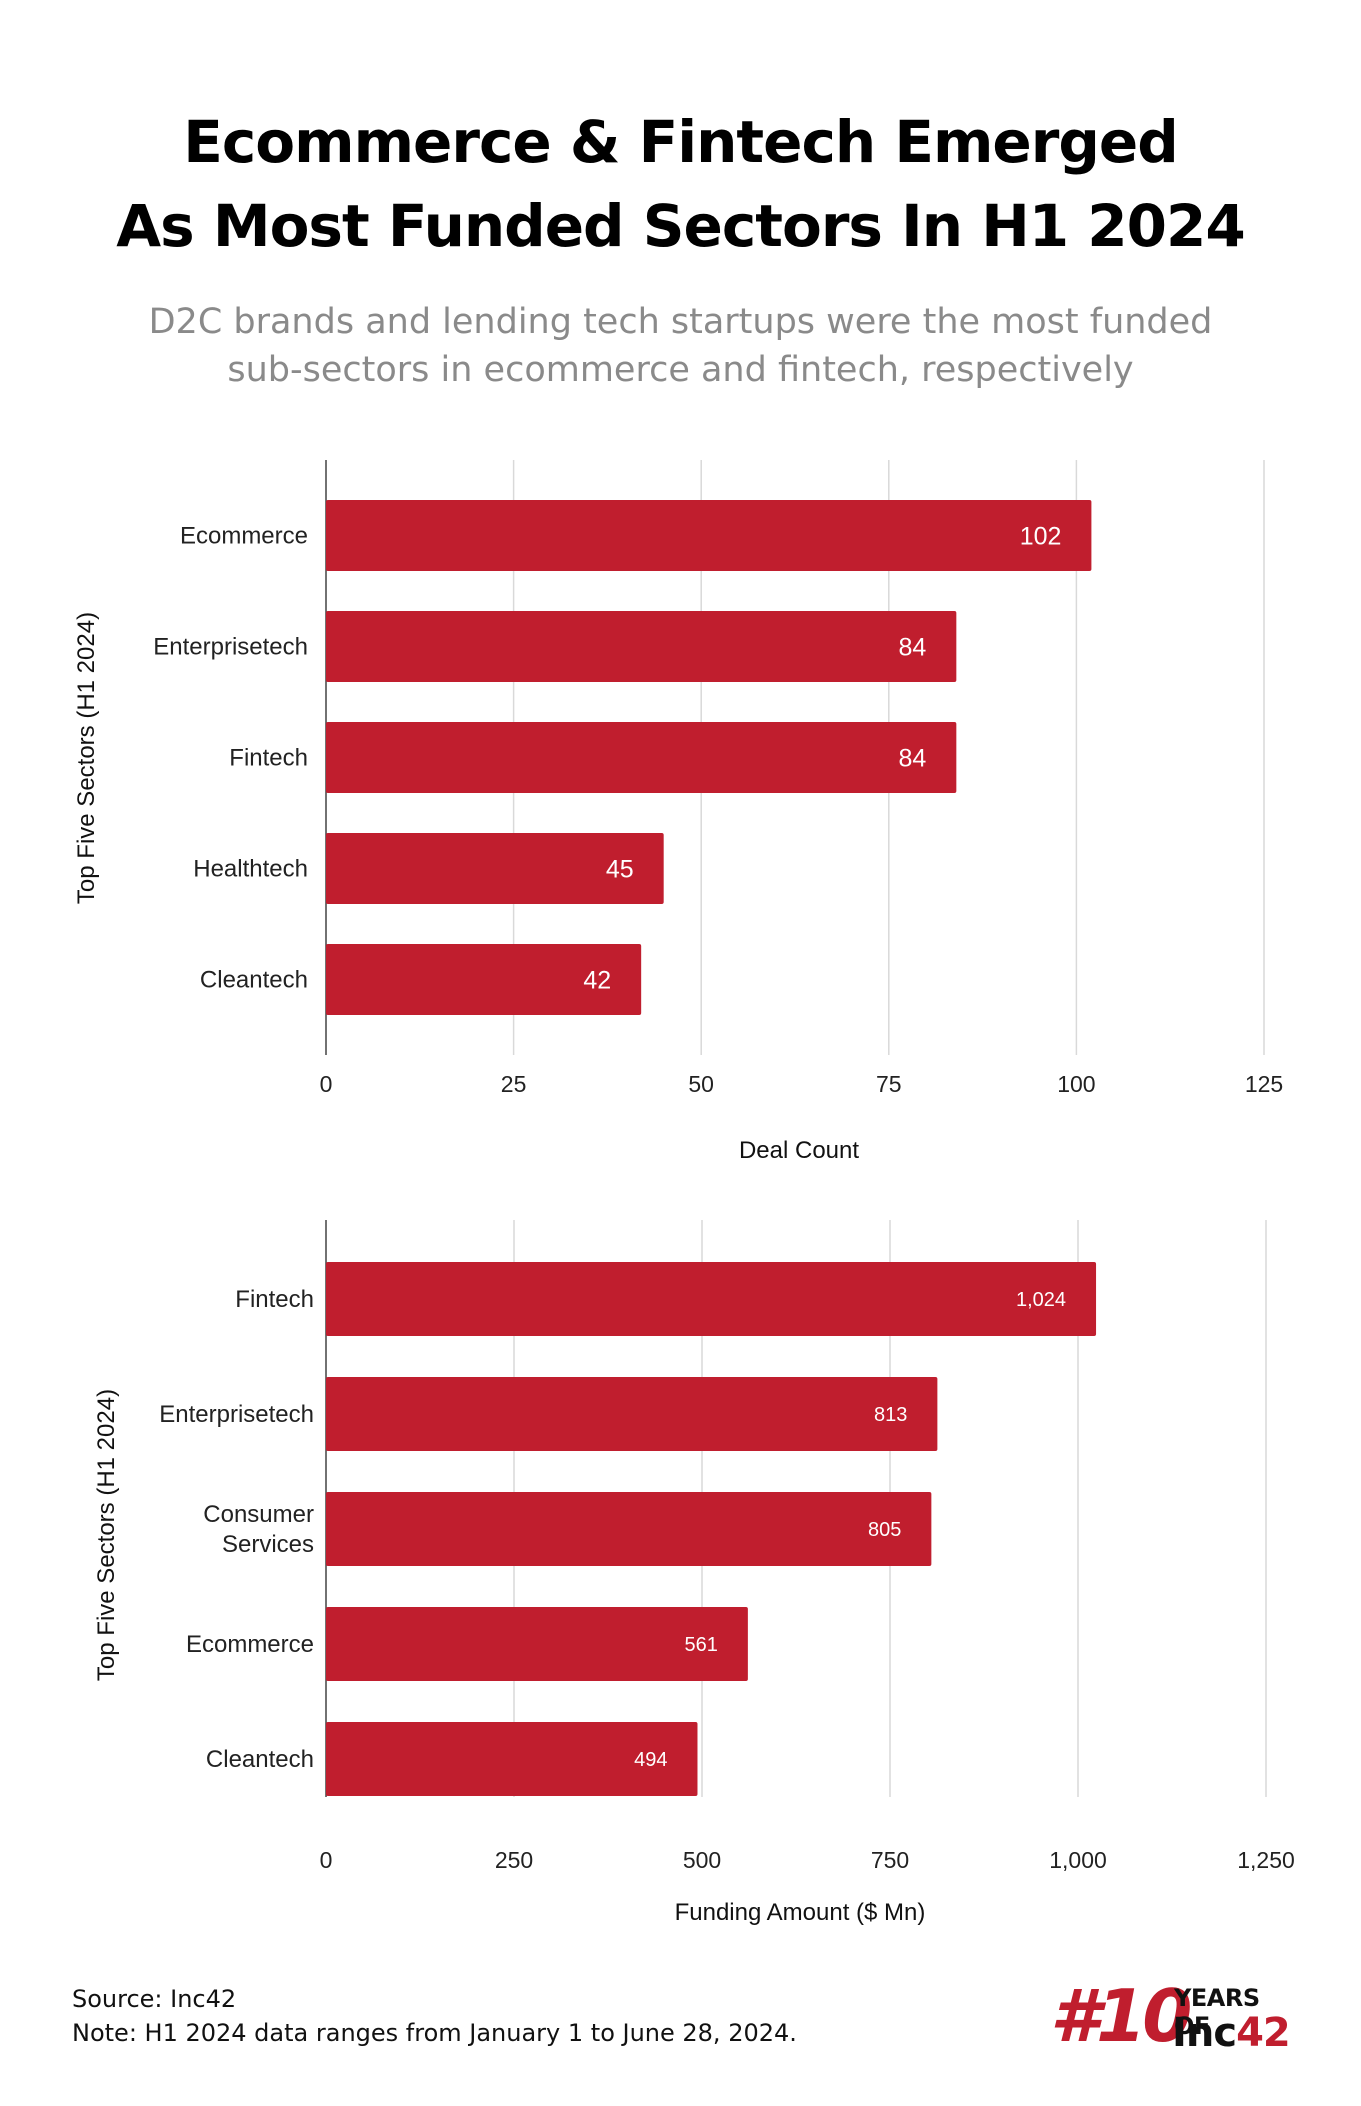 The height and width of the screenshot is (2106, 1361). What do you see at coordinates (890, 1415) in the screenshot?
I see `bar-value-label: 813` at bounding box center [890, 1415].